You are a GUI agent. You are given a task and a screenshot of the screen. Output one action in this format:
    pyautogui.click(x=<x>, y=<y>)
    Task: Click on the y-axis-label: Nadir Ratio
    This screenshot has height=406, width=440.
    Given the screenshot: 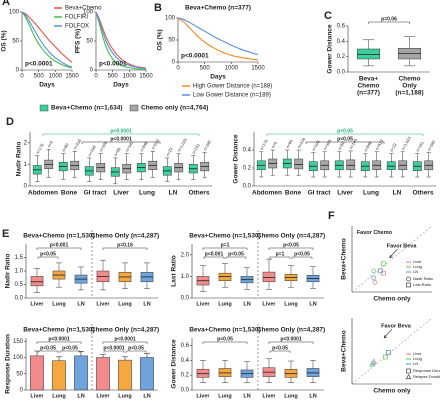 What is the action you would take?
    pyautogui.click(x=18, y=159)
    